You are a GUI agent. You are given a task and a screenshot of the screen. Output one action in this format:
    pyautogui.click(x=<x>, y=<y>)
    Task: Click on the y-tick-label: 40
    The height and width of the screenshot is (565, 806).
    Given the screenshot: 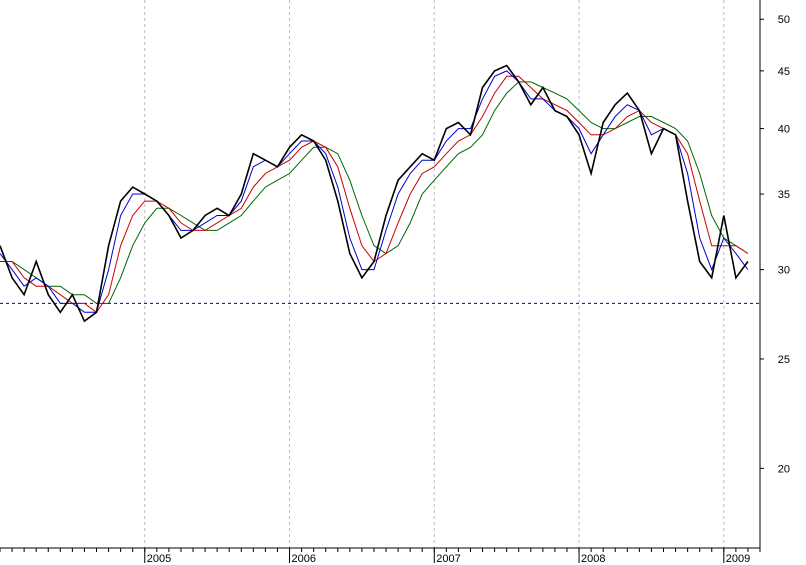 What is the action you would take?
    pyautogui.click(x=784, y=130)
    